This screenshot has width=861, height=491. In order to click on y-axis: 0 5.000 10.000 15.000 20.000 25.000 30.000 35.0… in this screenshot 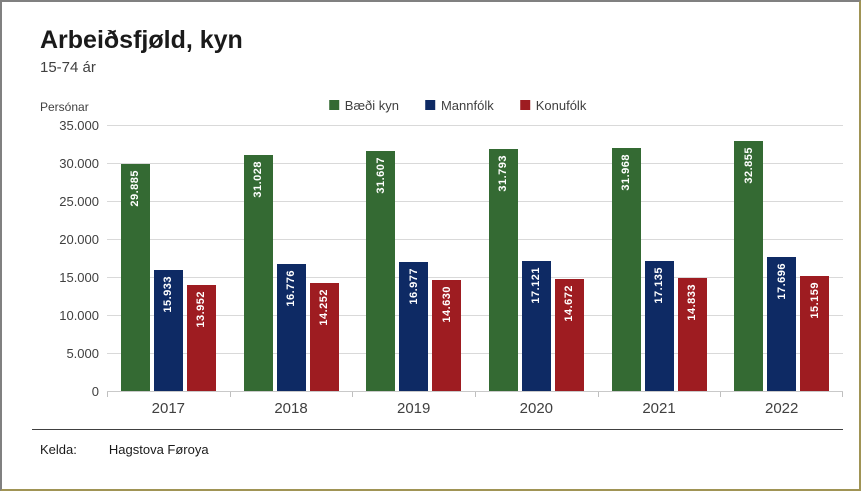, I will do `click(69, 258)`.